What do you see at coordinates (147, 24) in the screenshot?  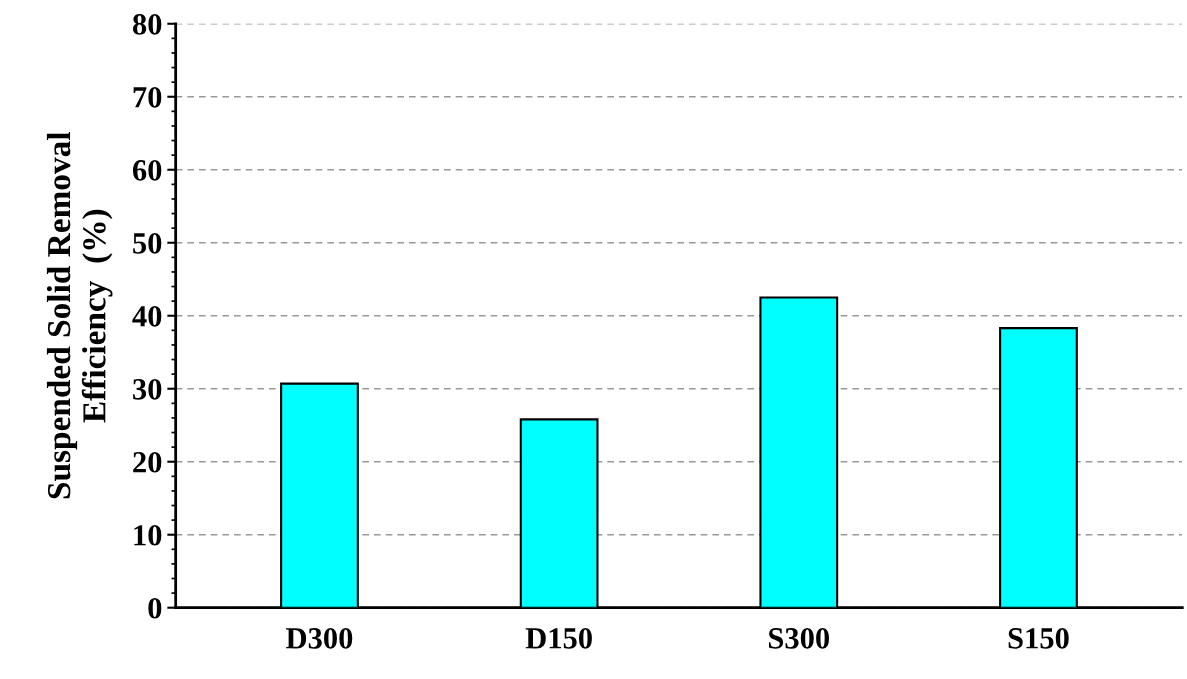 I see `y-tick-label: 80` at bounding box center [147, 24].